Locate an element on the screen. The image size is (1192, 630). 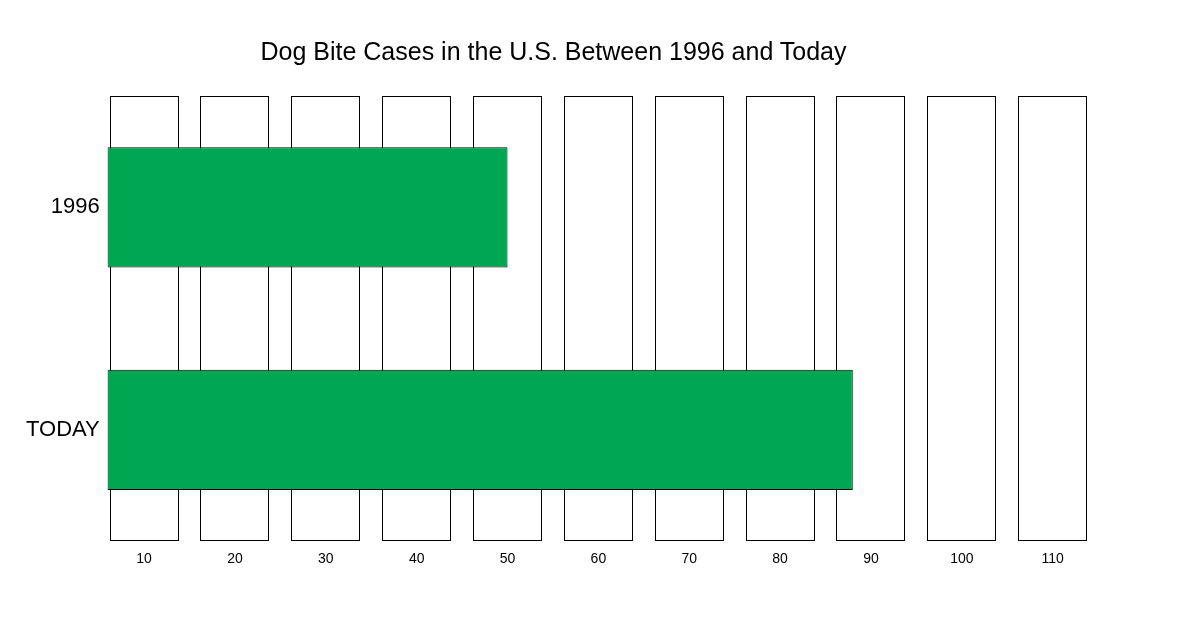
x-tick-label: 100 is located at coordinates (962, 558).